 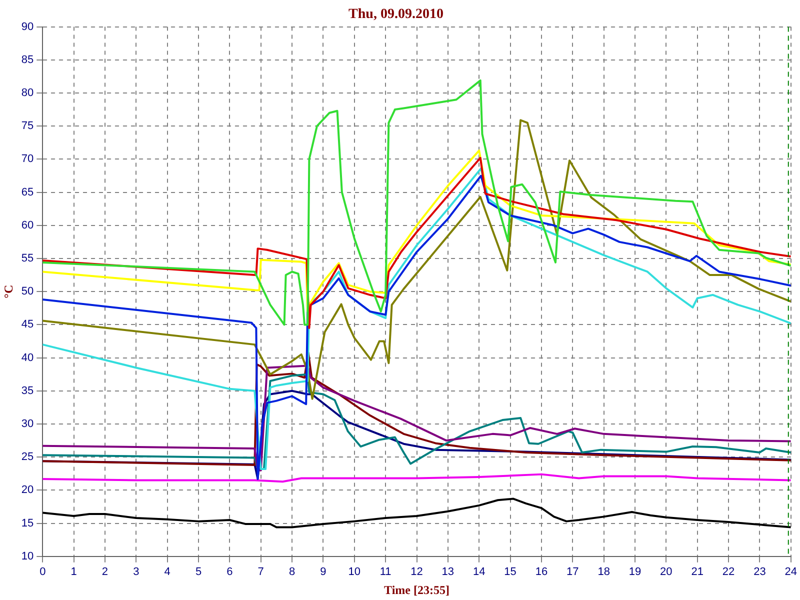 I want to click on y-tick-label: 85, so click(x=27, y=60).